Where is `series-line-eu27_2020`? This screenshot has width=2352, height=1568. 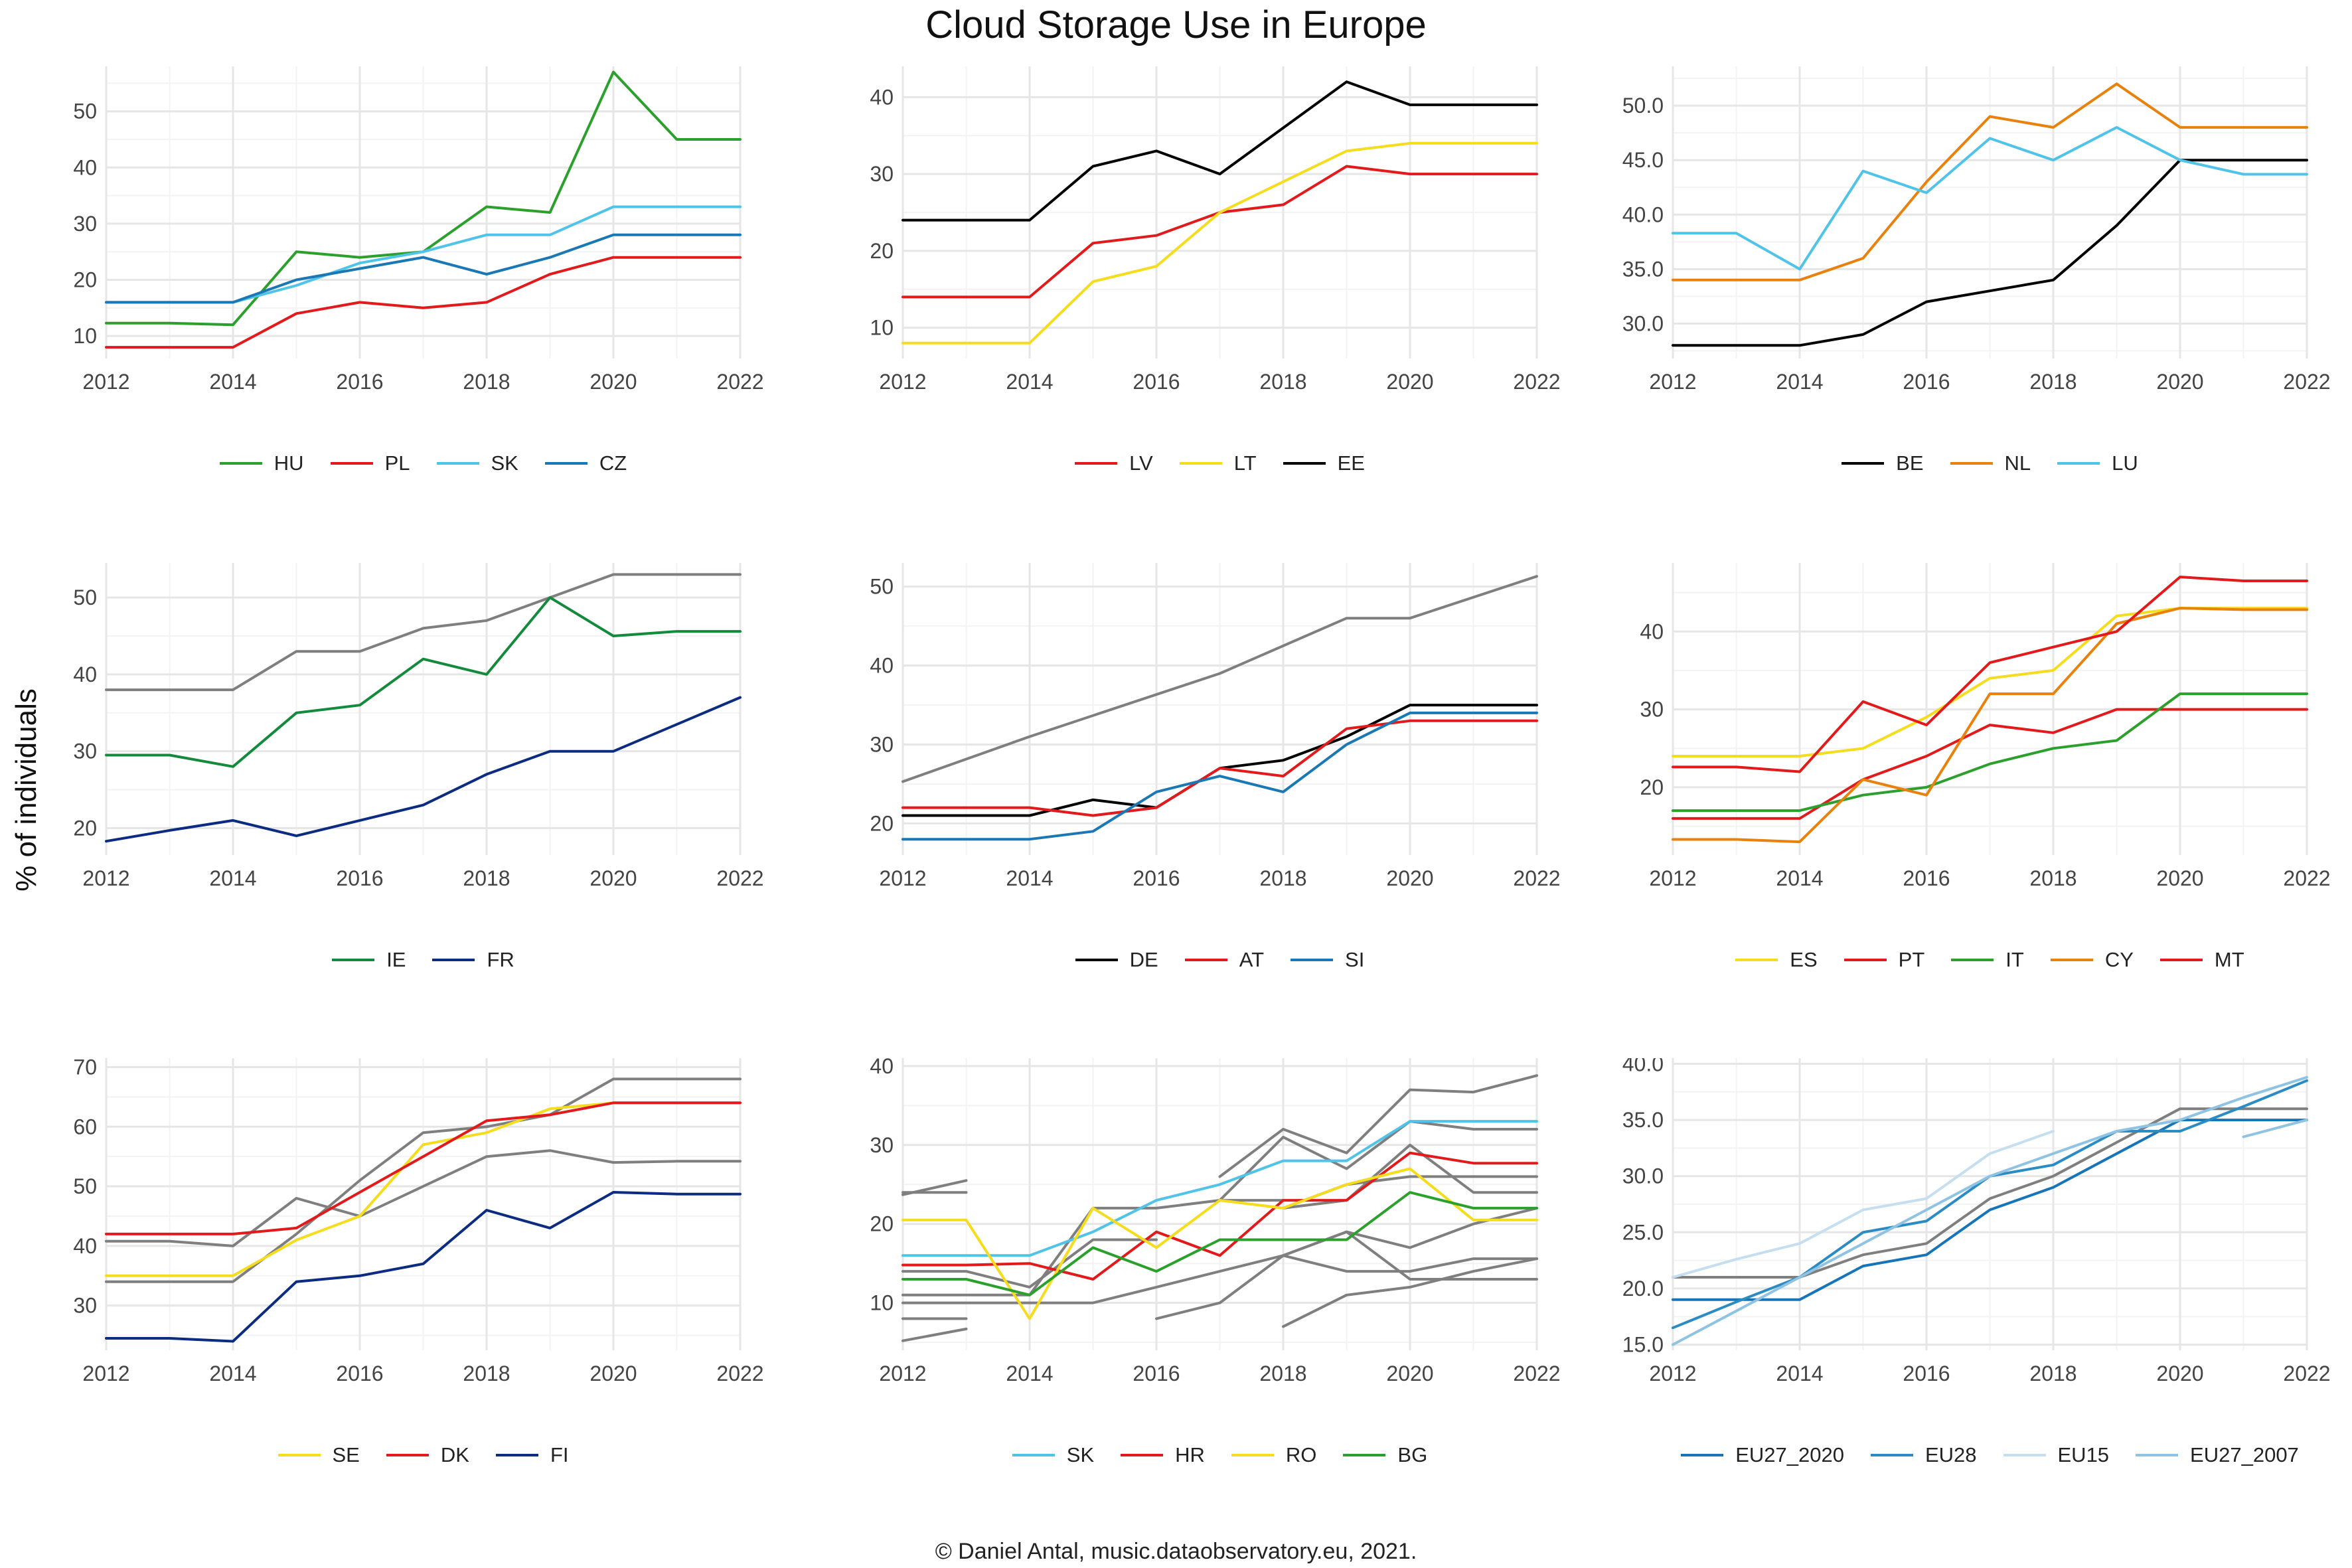 series-line-eu27_2020 is located at coordinates (1990, 1210).